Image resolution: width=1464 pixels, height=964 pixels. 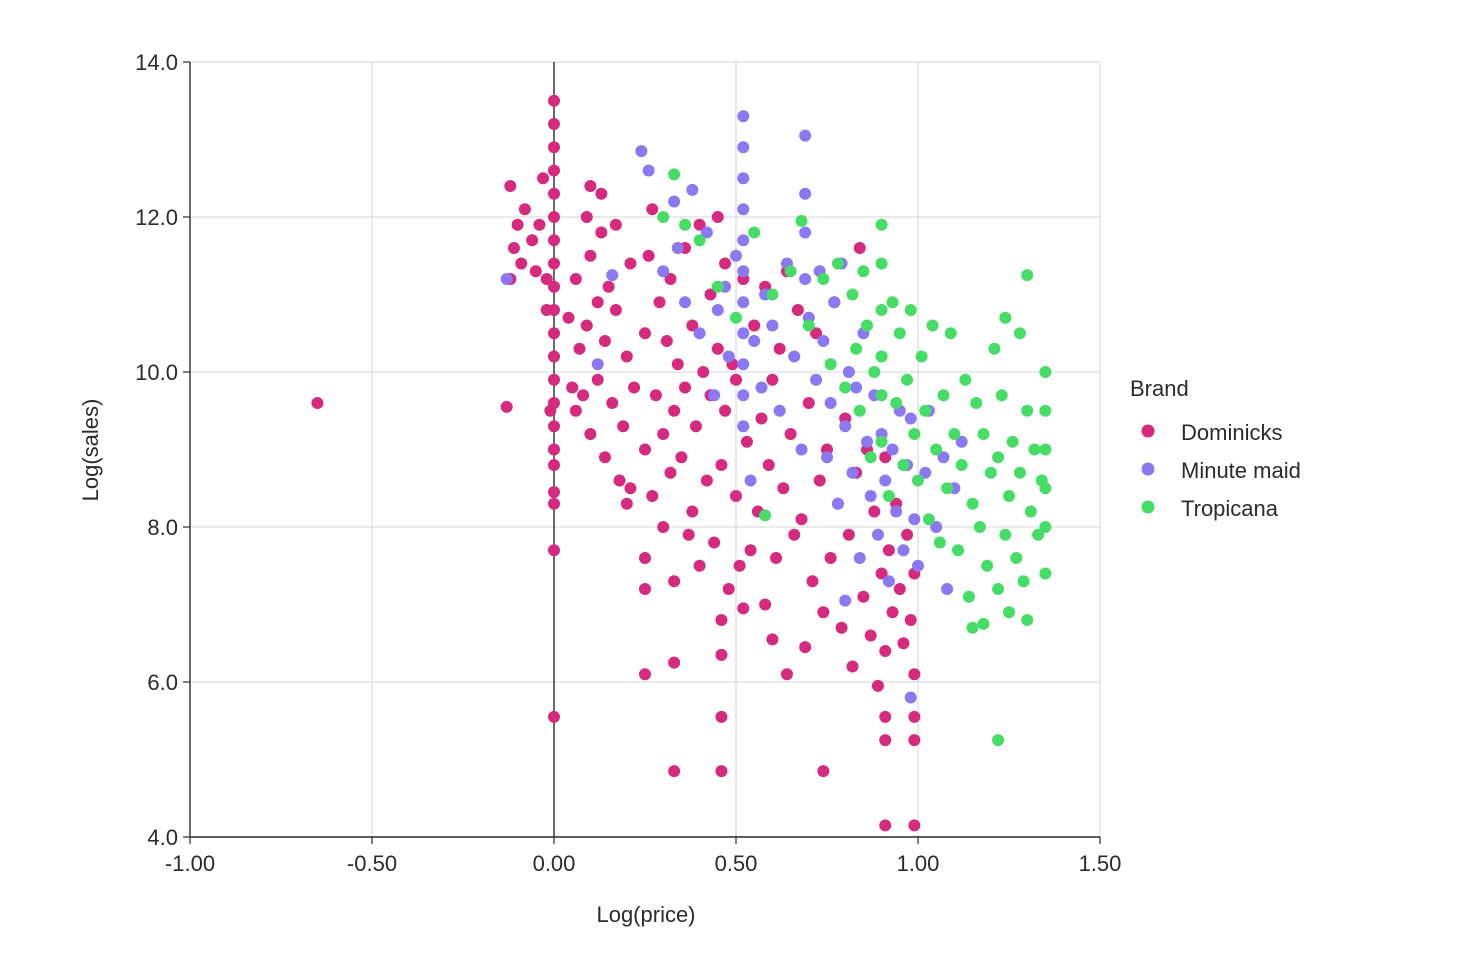 What do you see at coordinates (1159, 388) in the screenshot?
I see `legend-title: Brand` at bounding box center [1159, 388].